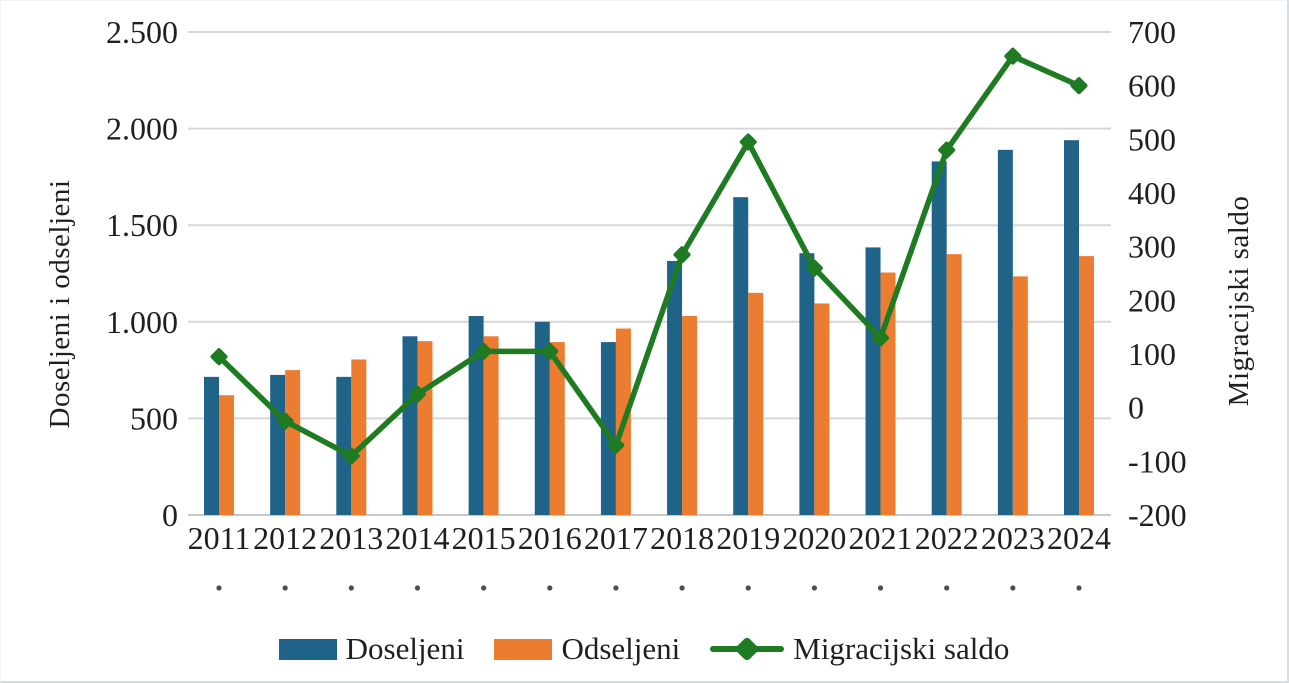 Image resolution: width=1289 pixels, height=683 pixels. Describe the element at coordinates (939, 338) in the screenshot. I see `bar-doseljeni-2022` at that location.